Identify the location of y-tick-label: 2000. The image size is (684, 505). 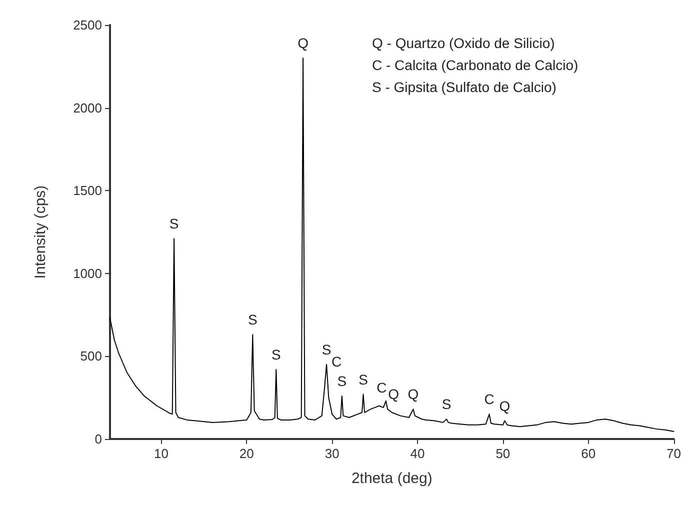
(87, 108).